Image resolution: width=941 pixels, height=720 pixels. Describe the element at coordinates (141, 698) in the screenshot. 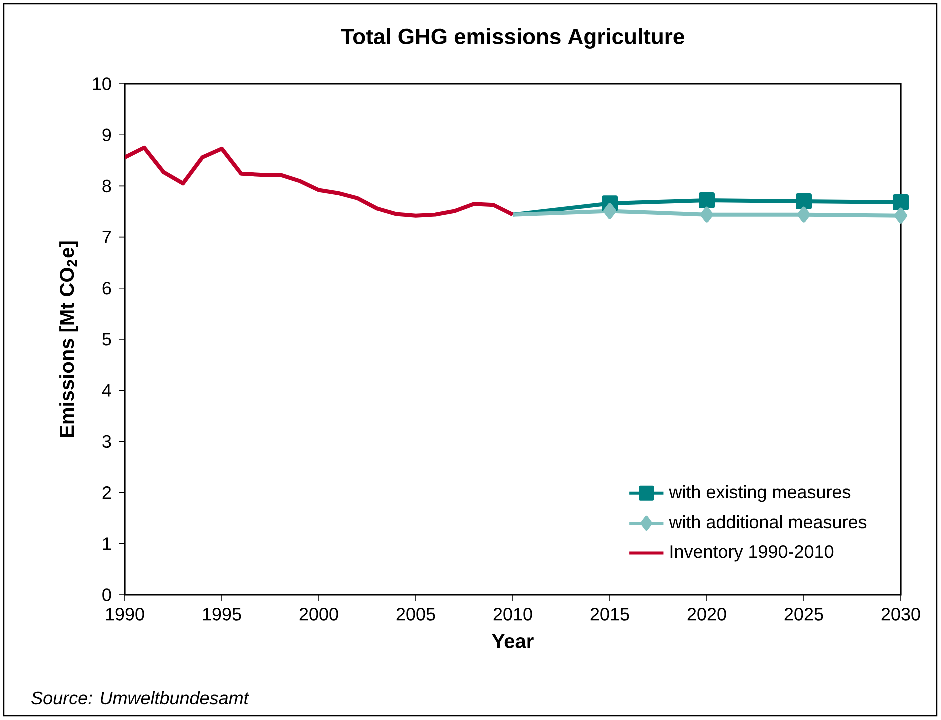

I see `source-note: Source: Umweltbundesamt` at that location.